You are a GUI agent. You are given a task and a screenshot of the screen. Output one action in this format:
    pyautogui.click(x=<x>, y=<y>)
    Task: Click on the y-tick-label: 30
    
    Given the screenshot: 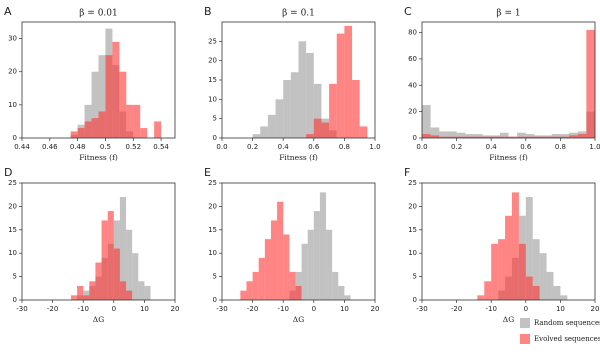 What is the action you would take?
    pyautogui.click(x=12, y=39)
    